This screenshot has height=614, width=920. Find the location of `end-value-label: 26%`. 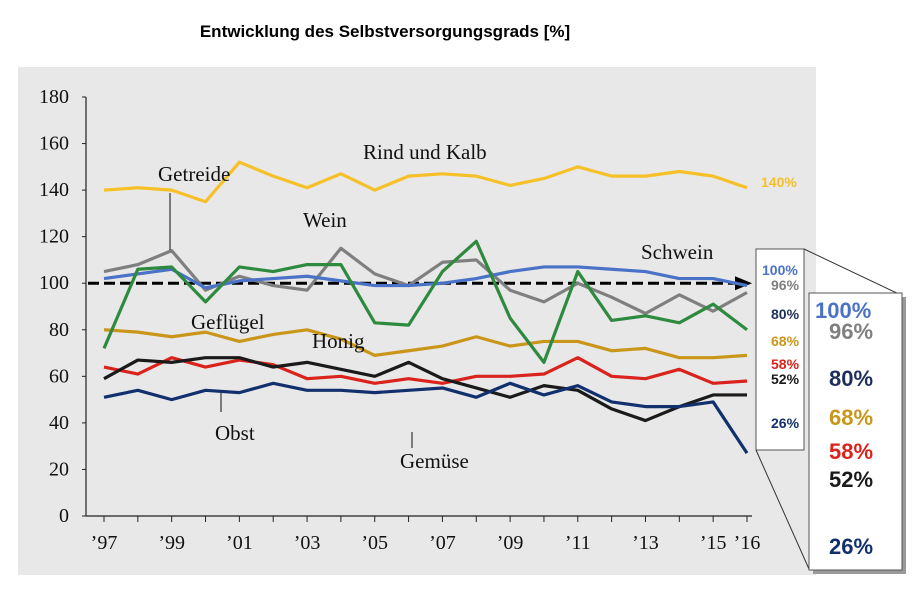

end-value-label: 26% is located at coordinates (785, 423).